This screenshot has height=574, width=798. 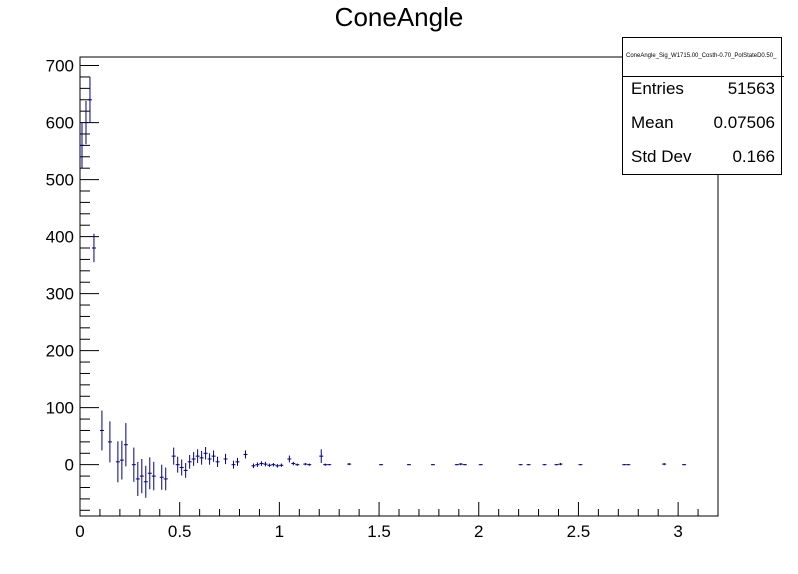 I want to click on stat-row-mean: Mean 0.07506, so click(x=703, y=124).